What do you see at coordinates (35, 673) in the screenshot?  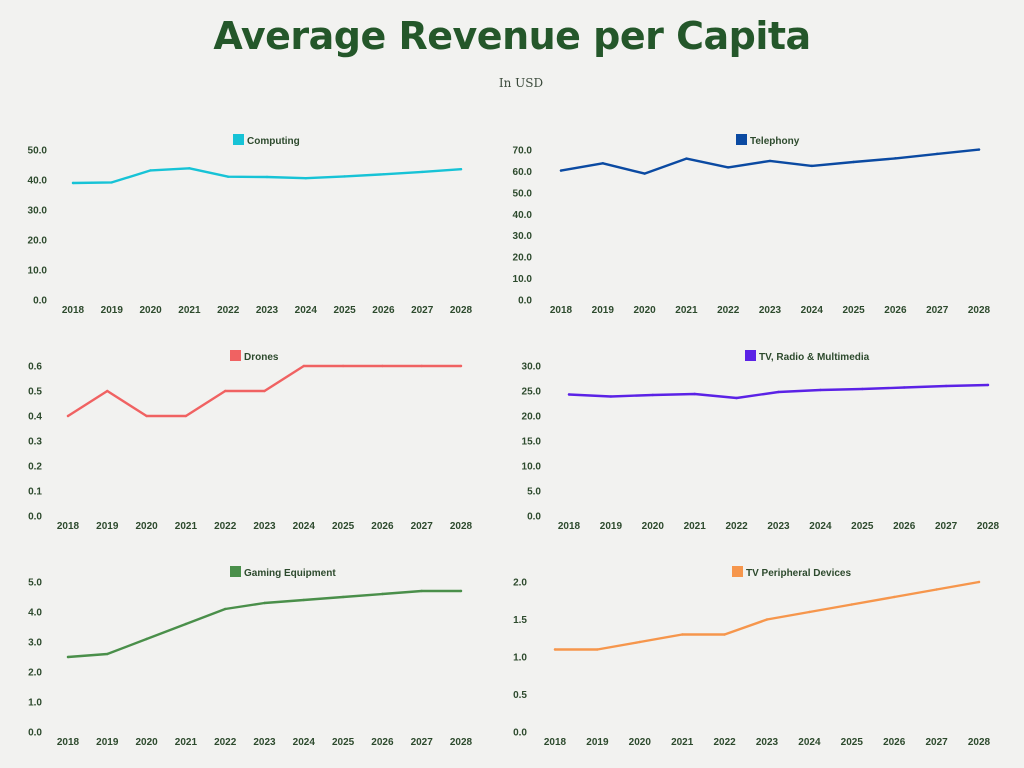 I see `y-tick-label: 2.0` at bounding box center [35, 673].